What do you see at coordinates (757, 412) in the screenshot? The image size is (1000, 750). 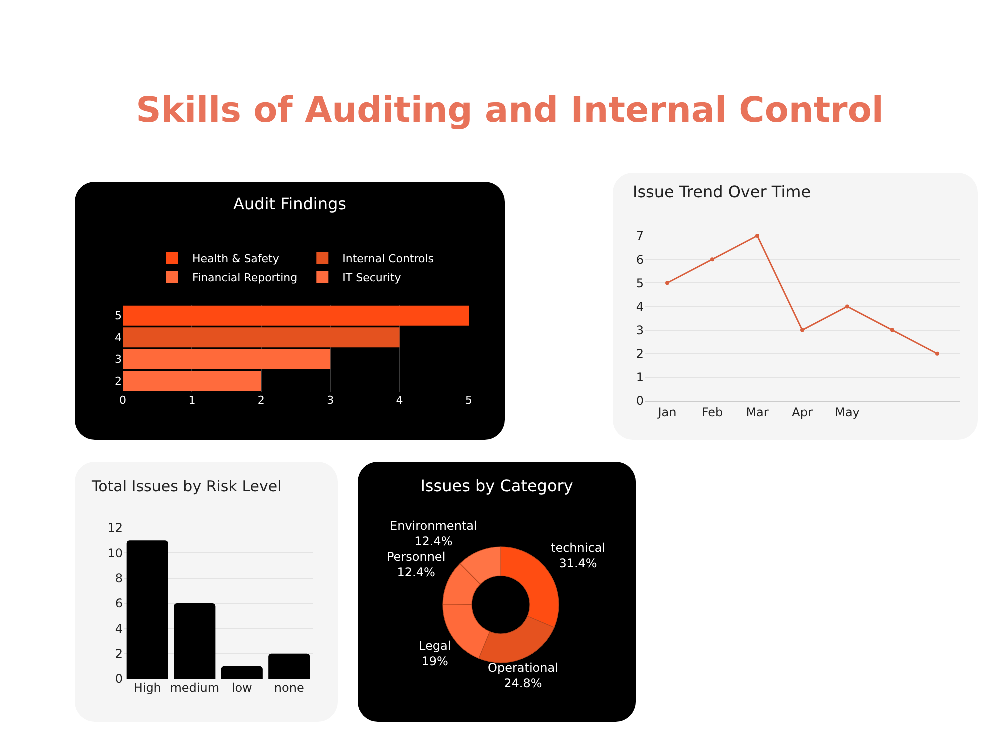 I see `x-tick-label: Mar` at bounding box center [757, 412].